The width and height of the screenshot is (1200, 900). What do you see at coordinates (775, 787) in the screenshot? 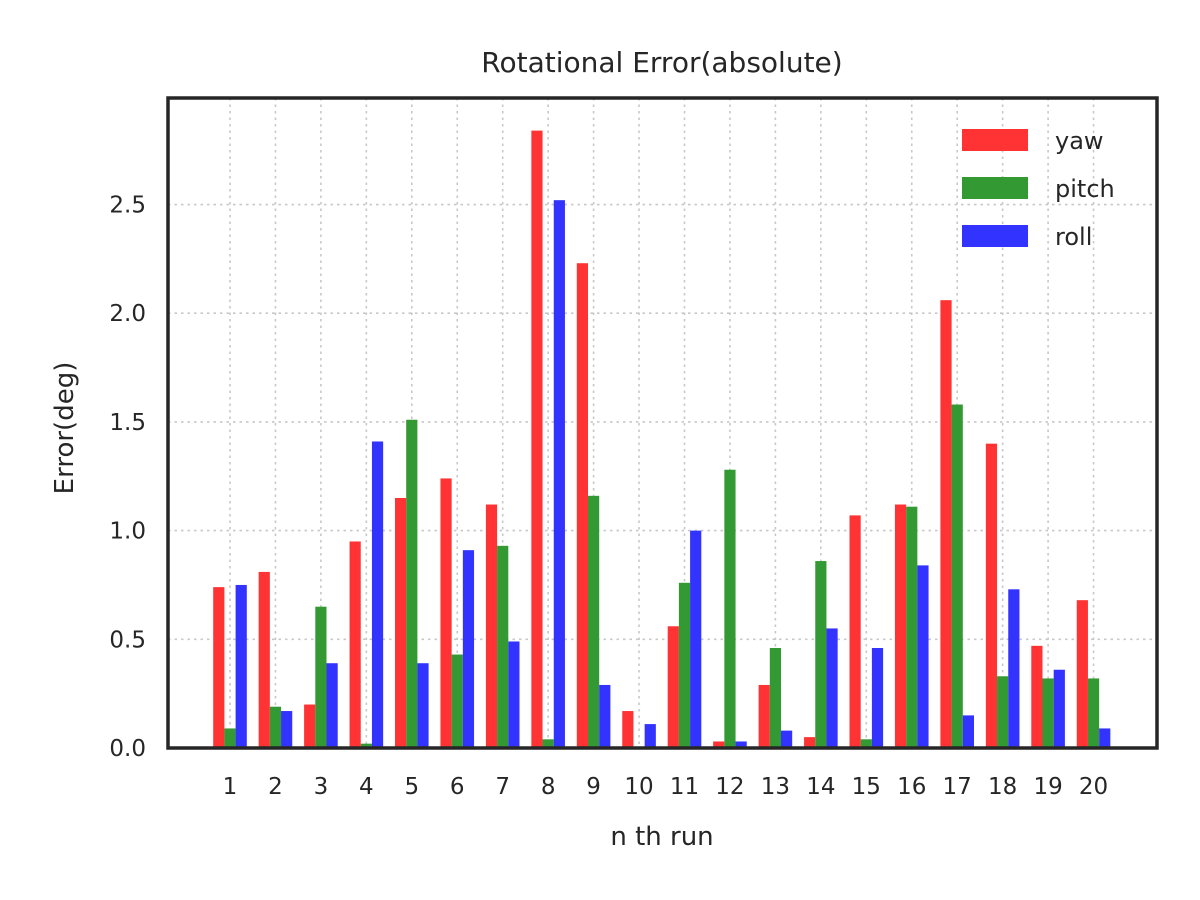
I see `x-tick-label: 13` at bounding box center [775, 787].